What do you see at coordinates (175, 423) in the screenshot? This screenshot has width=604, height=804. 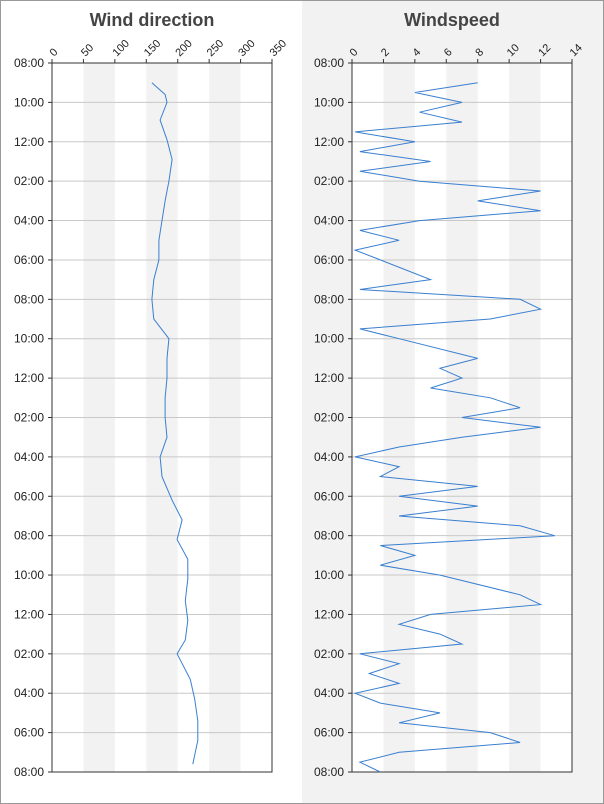 I see `data-line` at bounding box center [175, 423].